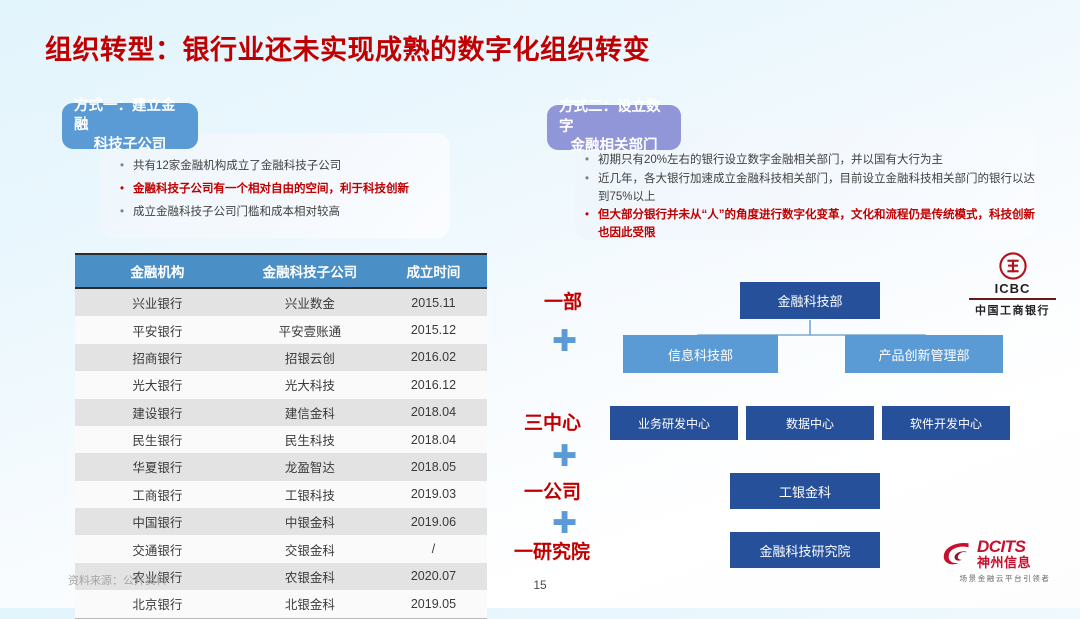 Image resolution: width=1080 pixels, height=619 pixels. I want to click on page-title: 组织转型：银行业还未实现成熟的数字化组织转变, so click(347, 50).